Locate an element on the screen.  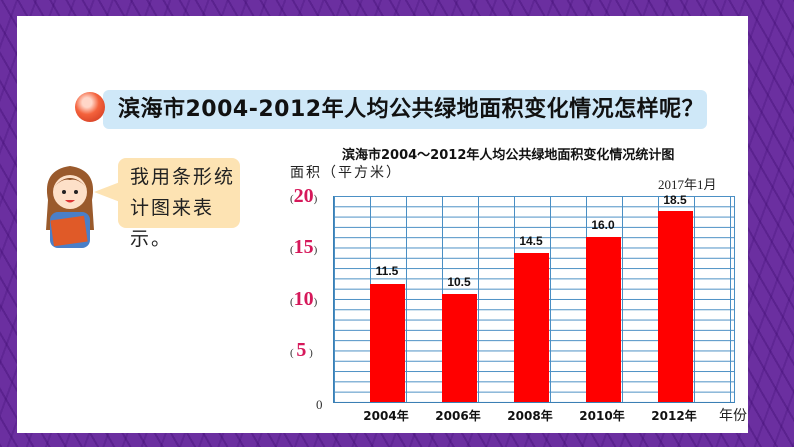
x-tick-2004: 2004年 is located at coordinates (386, 416).